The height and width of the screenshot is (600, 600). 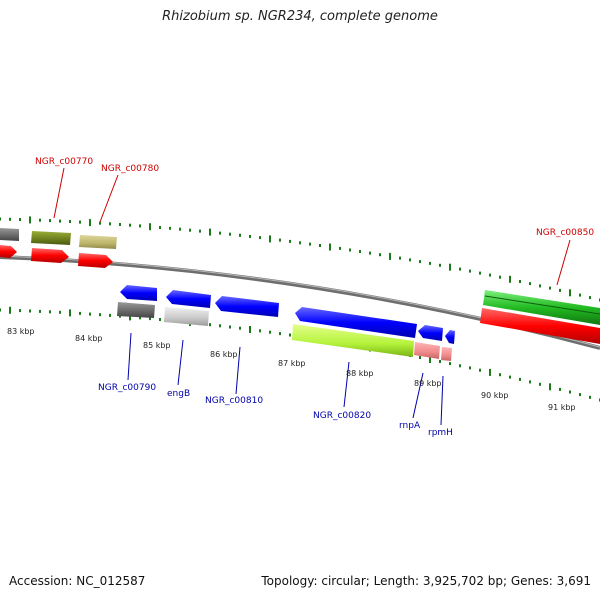 I want to click on scale-label: 88 kbp, so click(x=360, y=373).